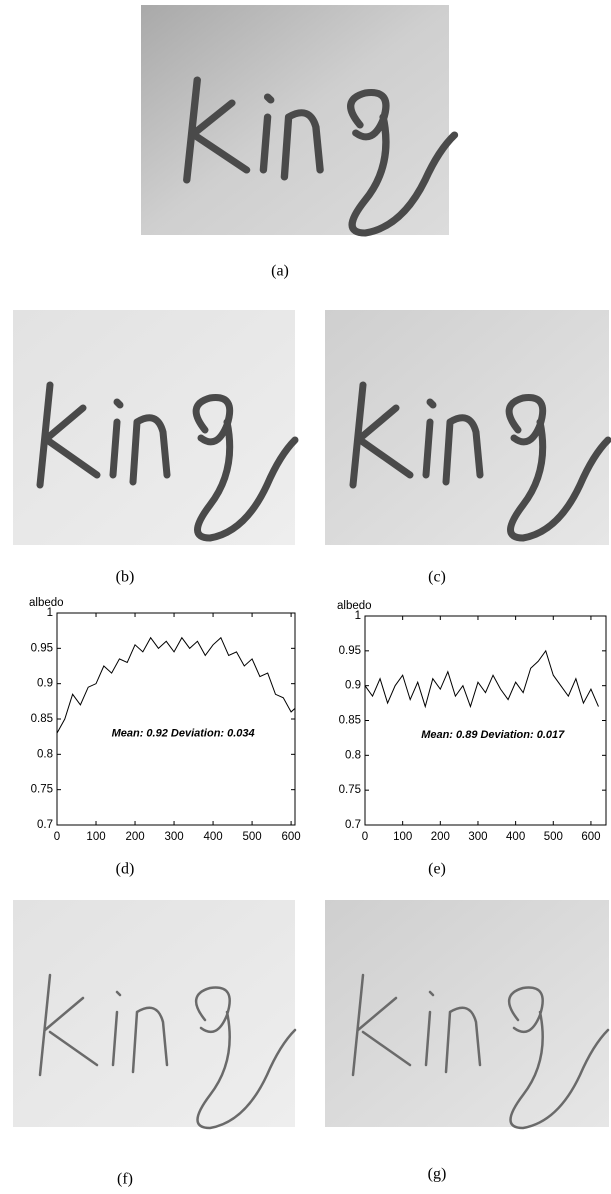 This screenshot has height=1194, width=611. I want to click on caption: (c), so click(437, 577).